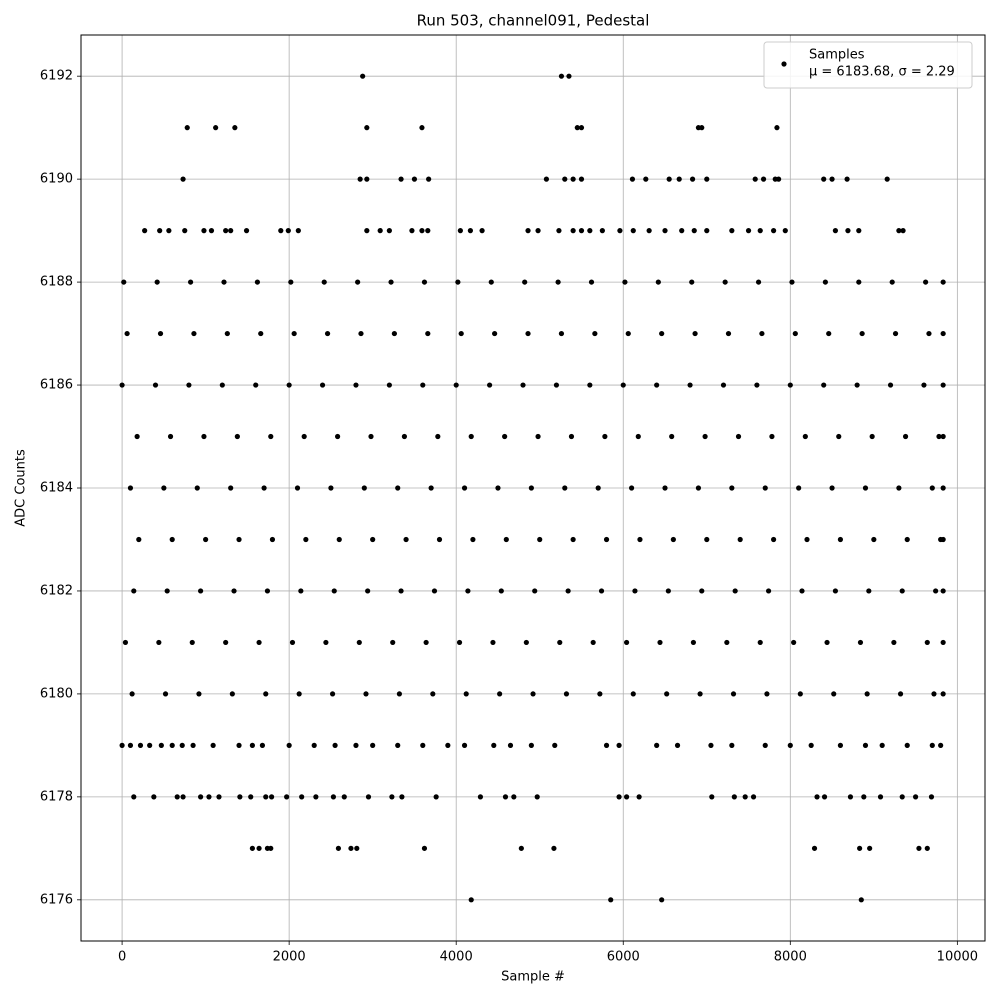 This screenshot has width=1000, height=1000. What do you see at coordinates (56, 796) in the screenshot?
I see `y-tick-label: 6178` at bounding box center [56, 796].